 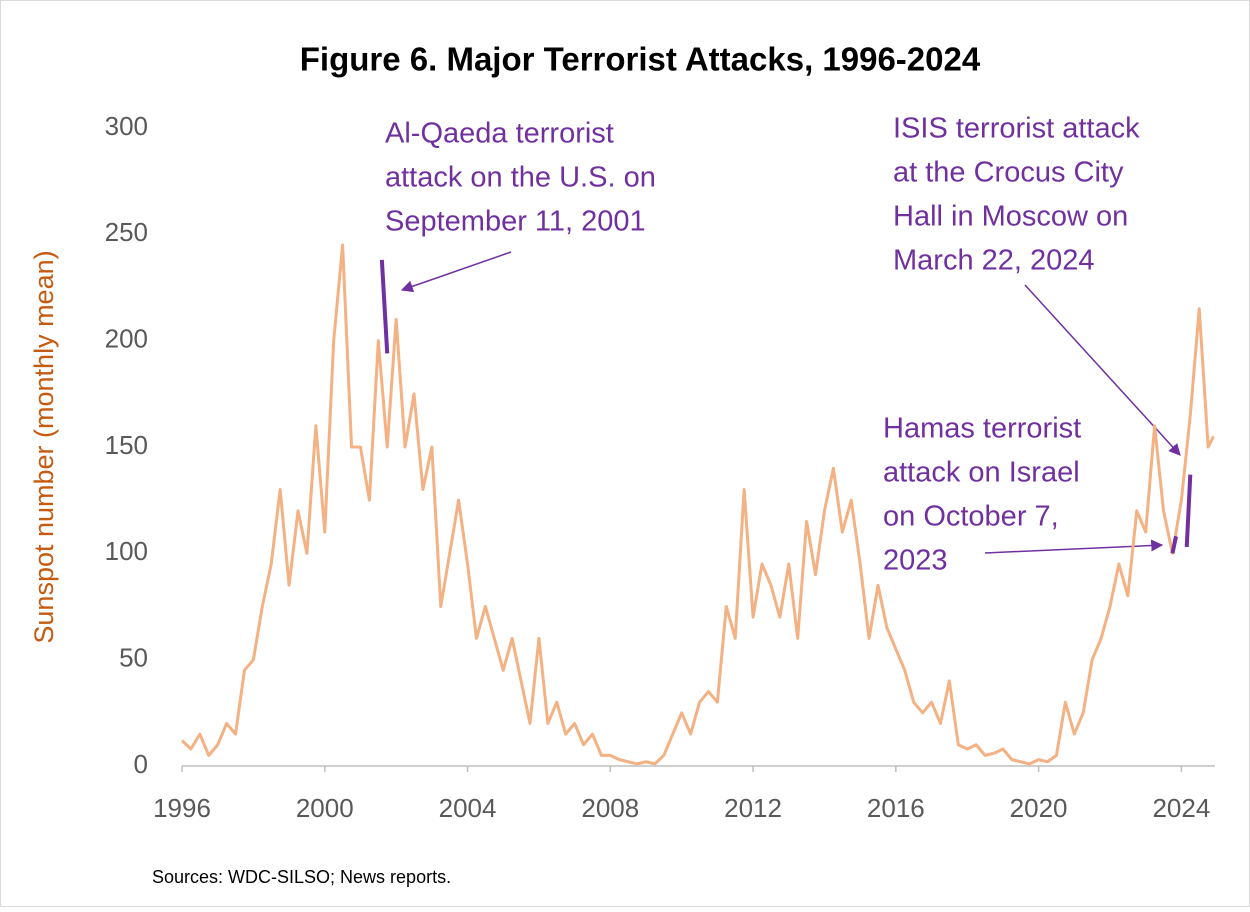 What do you see at coordinates (915, 561) in the screenshot?
I see `annotation: 2023` at bounding box center [915, 561].